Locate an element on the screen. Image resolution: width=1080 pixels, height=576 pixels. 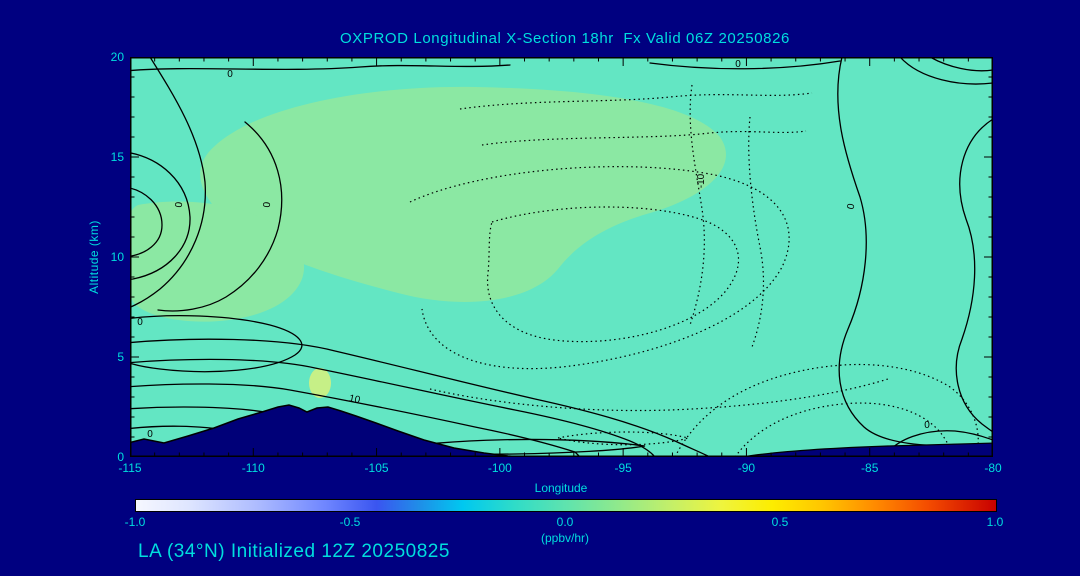
colorbar-tick-label: 1.0 is located at coordinates (995, 522).